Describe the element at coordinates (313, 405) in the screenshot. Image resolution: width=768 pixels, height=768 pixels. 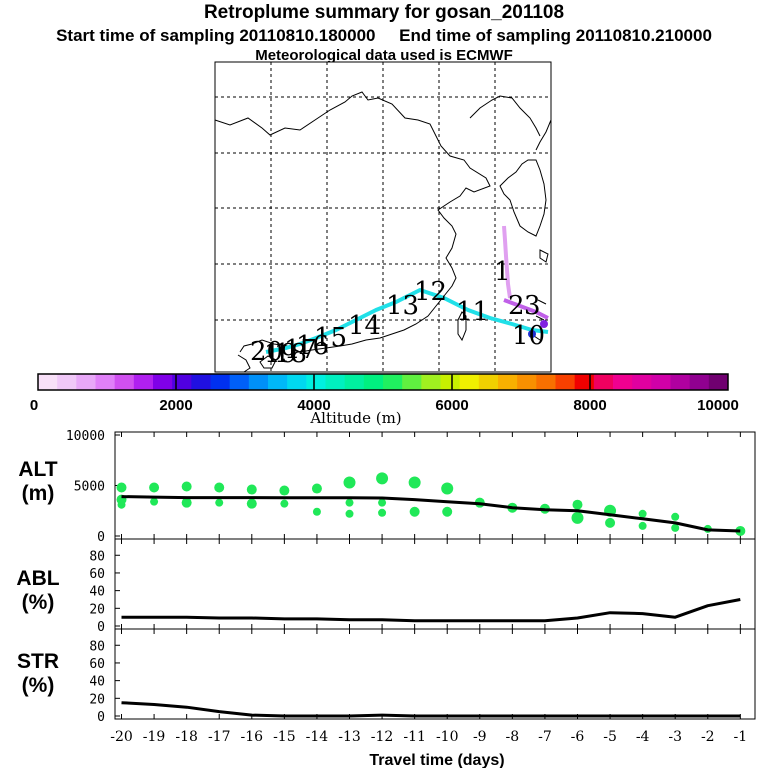
I see `colorbar-tick: 4000` at that location.